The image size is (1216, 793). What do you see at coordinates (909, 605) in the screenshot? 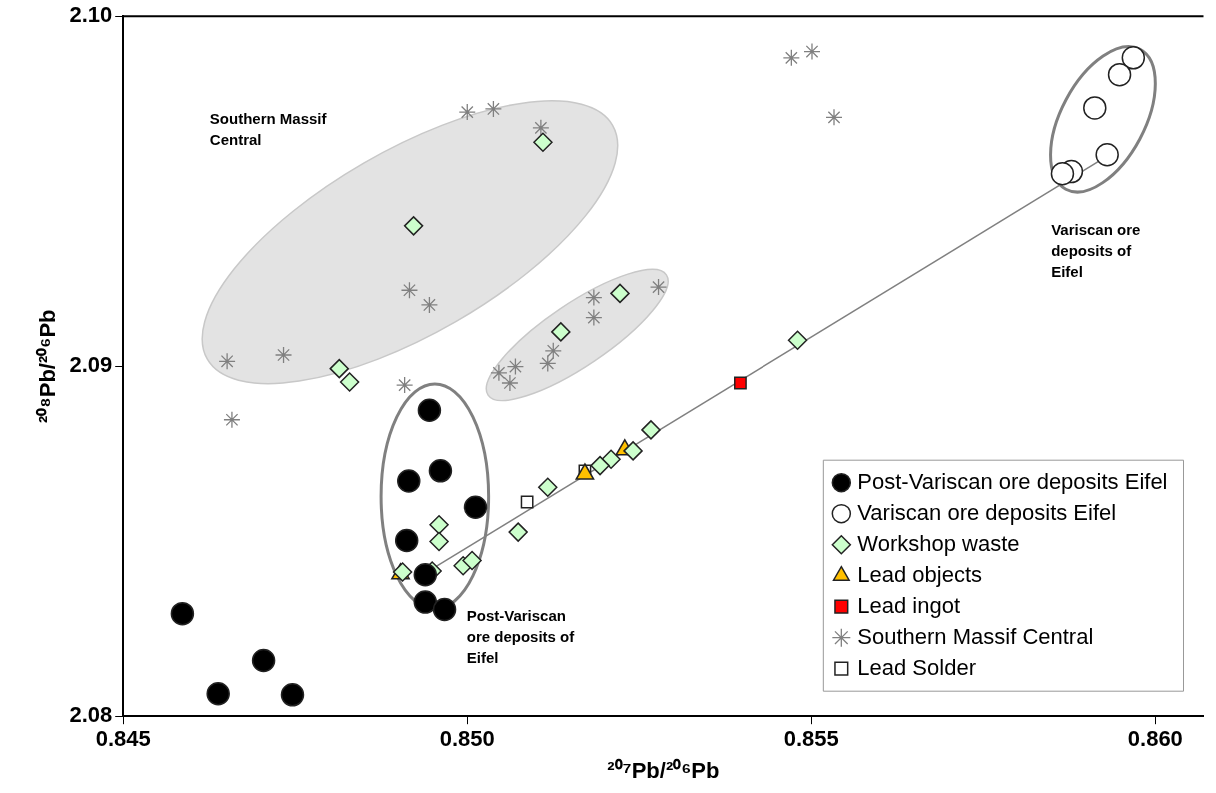
I see `legend-label: Lead ingot` at bounding box center [909, 605].